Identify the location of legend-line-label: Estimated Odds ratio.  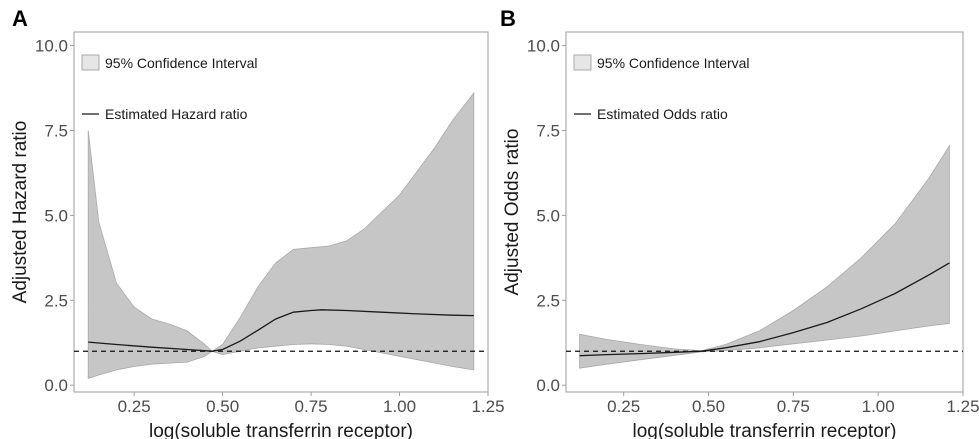
(662, 114).